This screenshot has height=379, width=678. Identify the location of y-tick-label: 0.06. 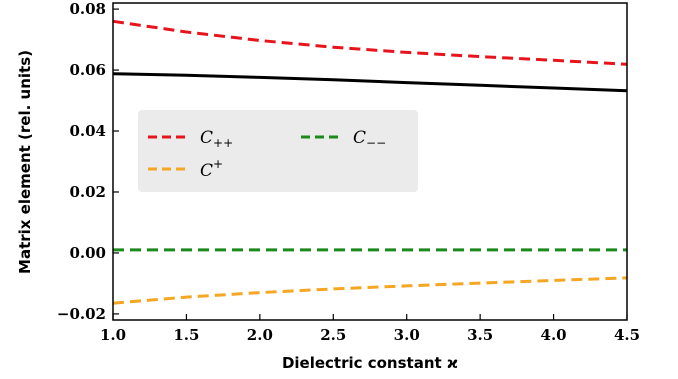
(87, 70).